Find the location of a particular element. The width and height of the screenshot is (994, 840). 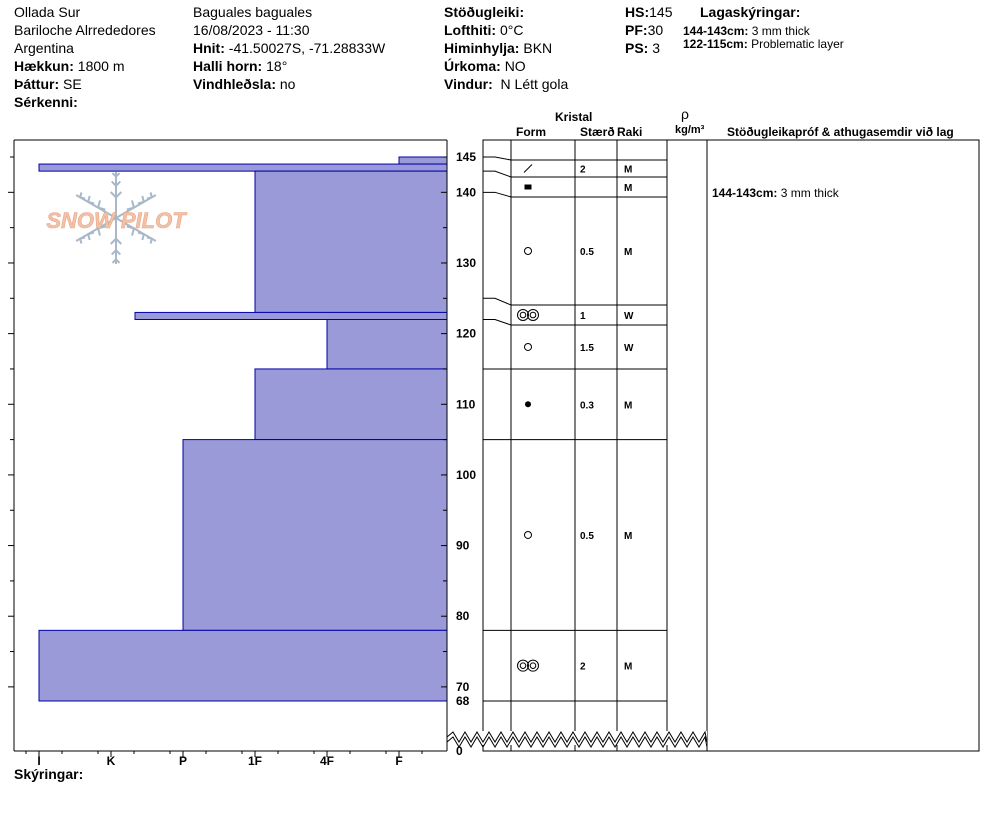

grain-size: 2 is located at coordinates (583, 170).